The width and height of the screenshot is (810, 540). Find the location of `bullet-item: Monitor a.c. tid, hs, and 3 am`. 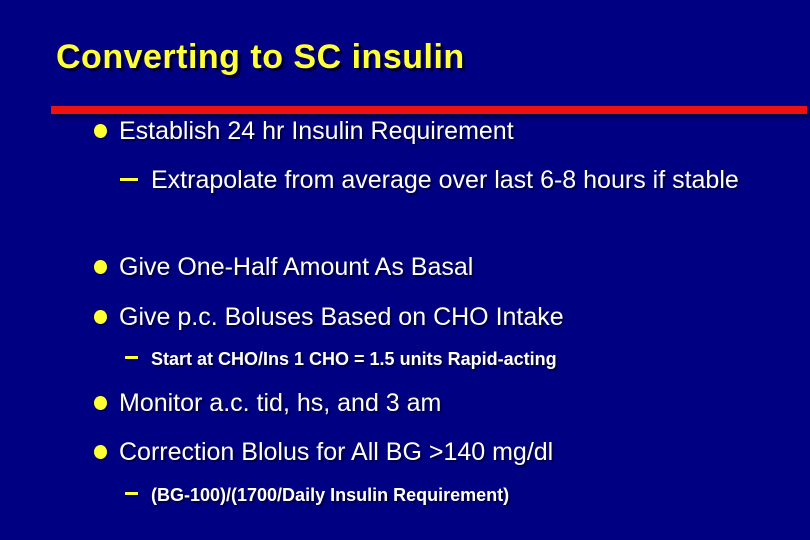

bullet-item: Monitor a.c. tid, hs, and 3 am is located at coordinates (267, 403).